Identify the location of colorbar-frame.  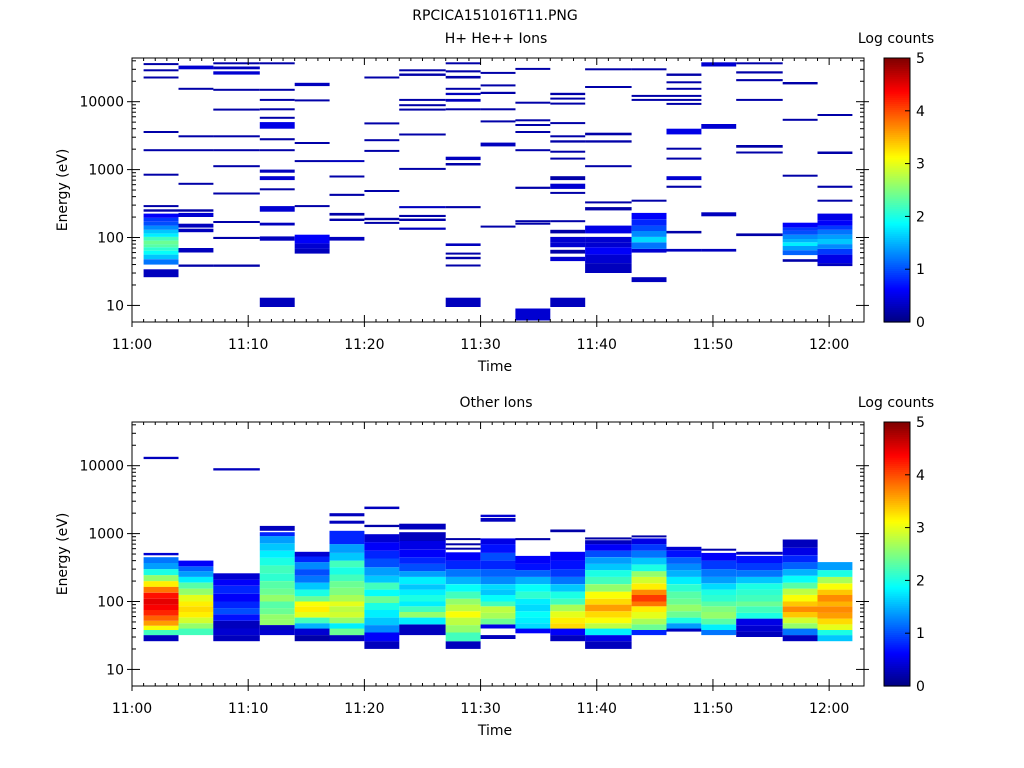
(897, 190).